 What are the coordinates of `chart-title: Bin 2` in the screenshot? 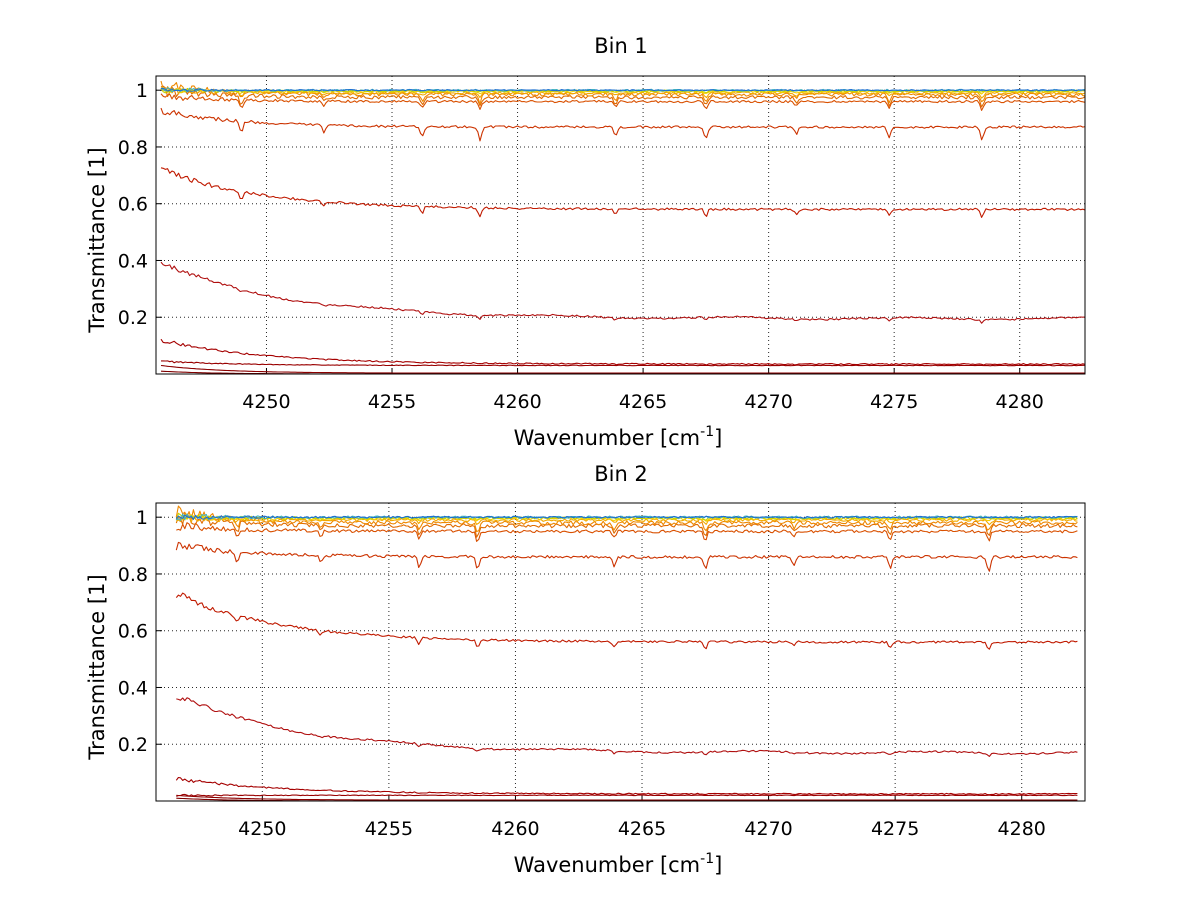 It's located at (621, 474).